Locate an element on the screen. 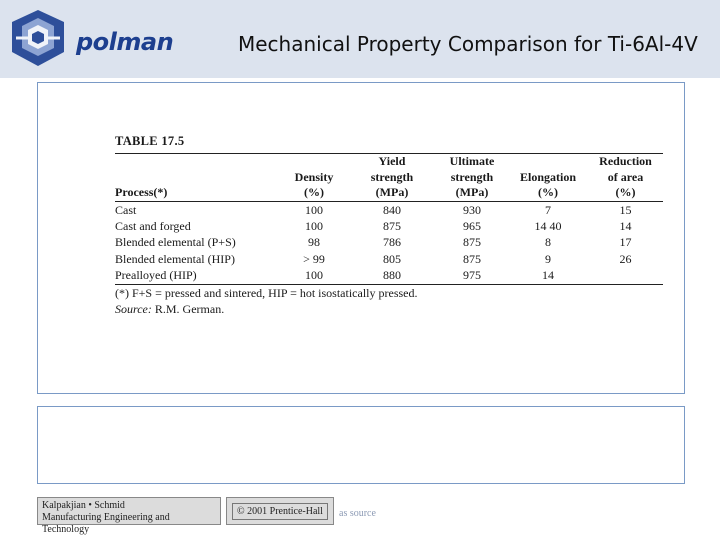 The width and height of the screenshot is (720, 540). table-caption: TABLE 17.5 is located at coordinates (150, 141).